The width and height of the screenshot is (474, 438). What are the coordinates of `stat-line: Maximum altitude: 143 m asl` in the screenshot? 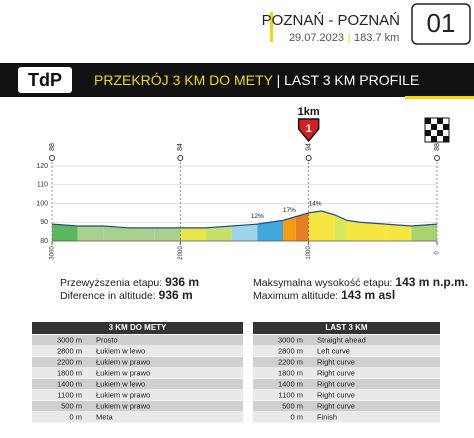 It's located at (324, 295).